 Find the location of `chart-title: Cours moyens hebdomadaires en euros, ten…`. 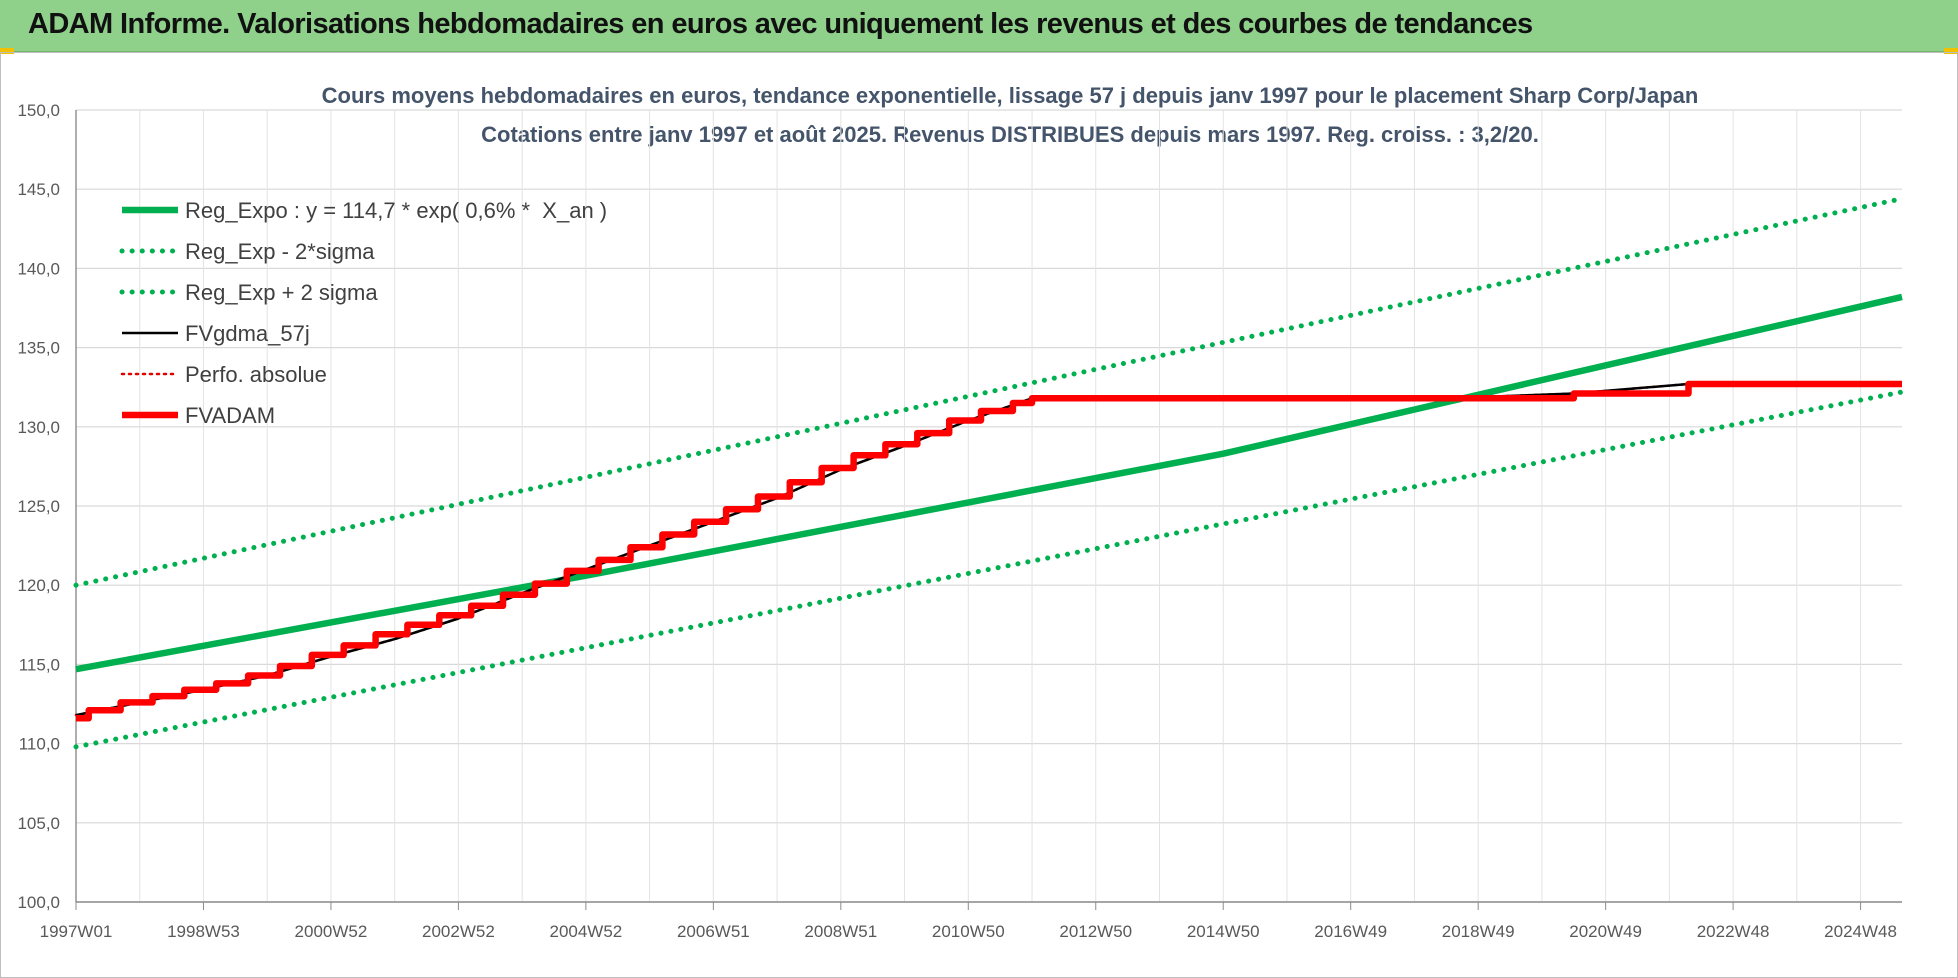

chart-title: Cours moyens hebdomadaires en euros, ten… is located at coordinates (1010, 95).